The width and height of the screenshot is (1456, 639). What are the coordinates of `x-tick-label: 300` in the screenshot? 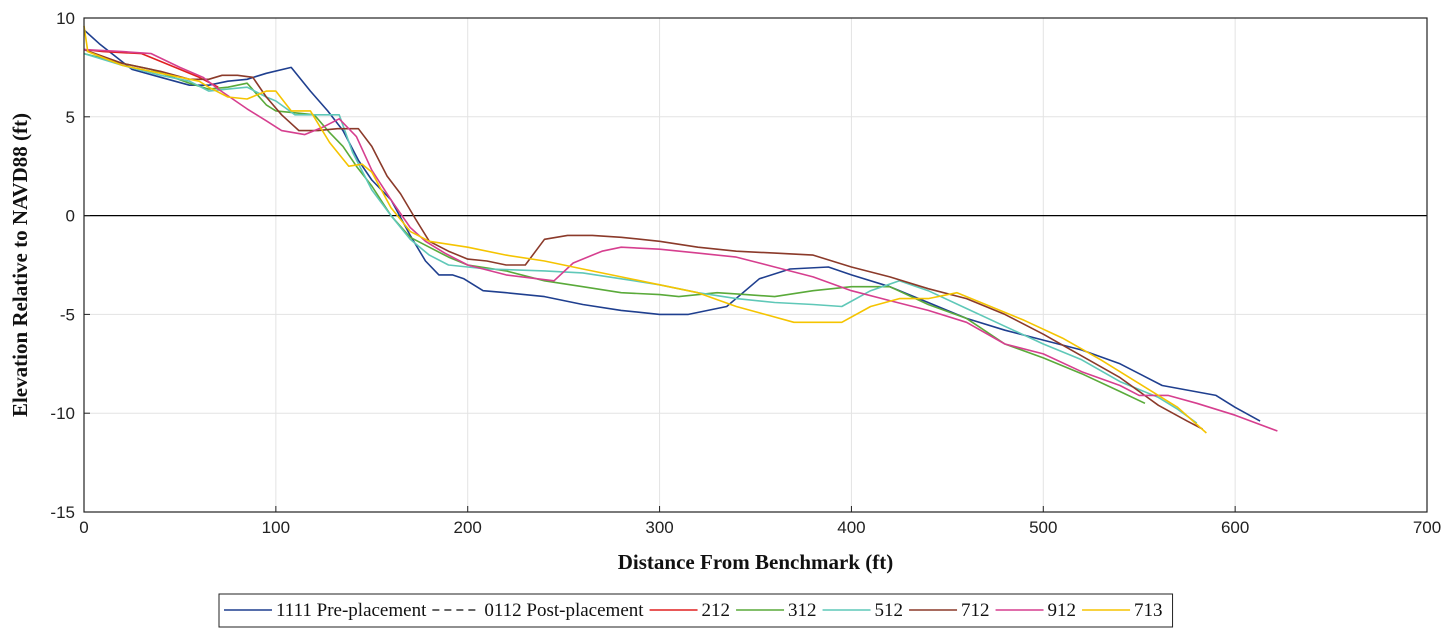 It's located at (659, 527).